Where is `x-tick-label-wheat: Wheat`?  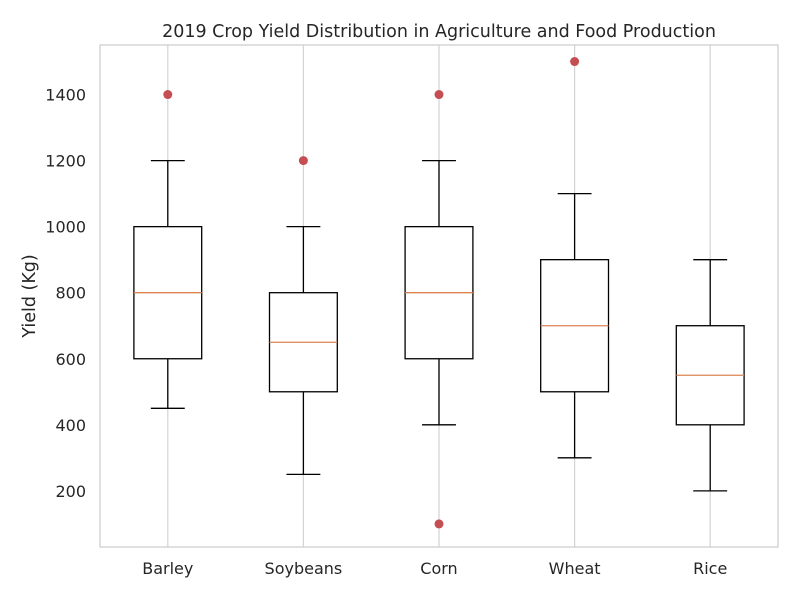
x-tick-label-wheat: Wheat is located at coordinates (575, 568).